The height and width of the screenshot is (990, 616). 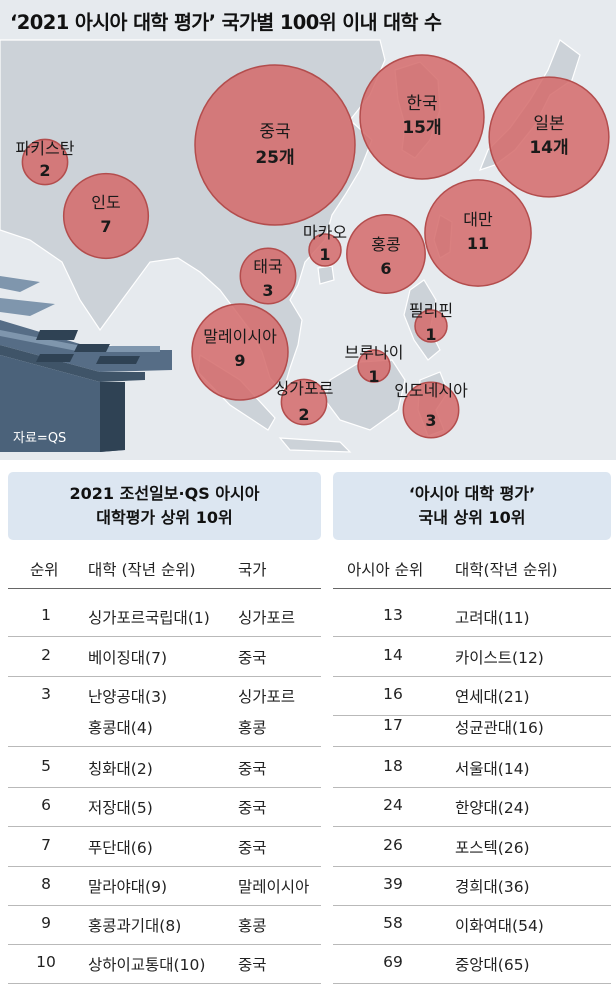 I want to click on right-rank: 58, so click(x=393, y=923).